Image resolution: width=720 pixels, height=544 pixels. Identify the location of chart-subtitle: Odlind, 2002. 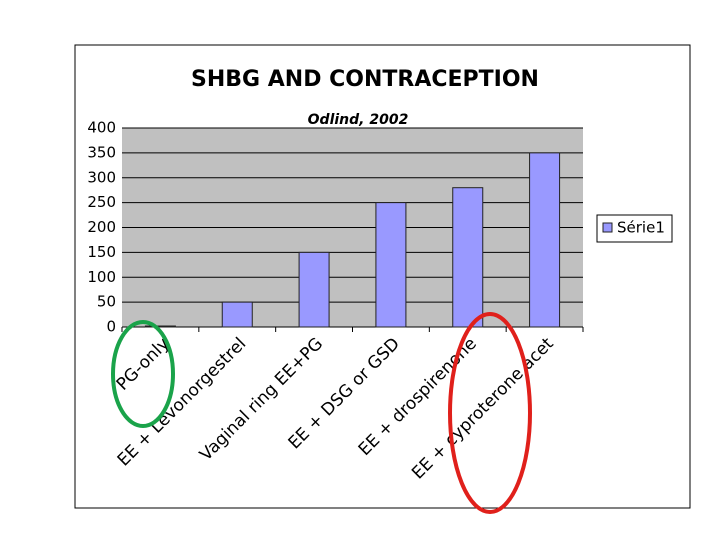
(358, 120).